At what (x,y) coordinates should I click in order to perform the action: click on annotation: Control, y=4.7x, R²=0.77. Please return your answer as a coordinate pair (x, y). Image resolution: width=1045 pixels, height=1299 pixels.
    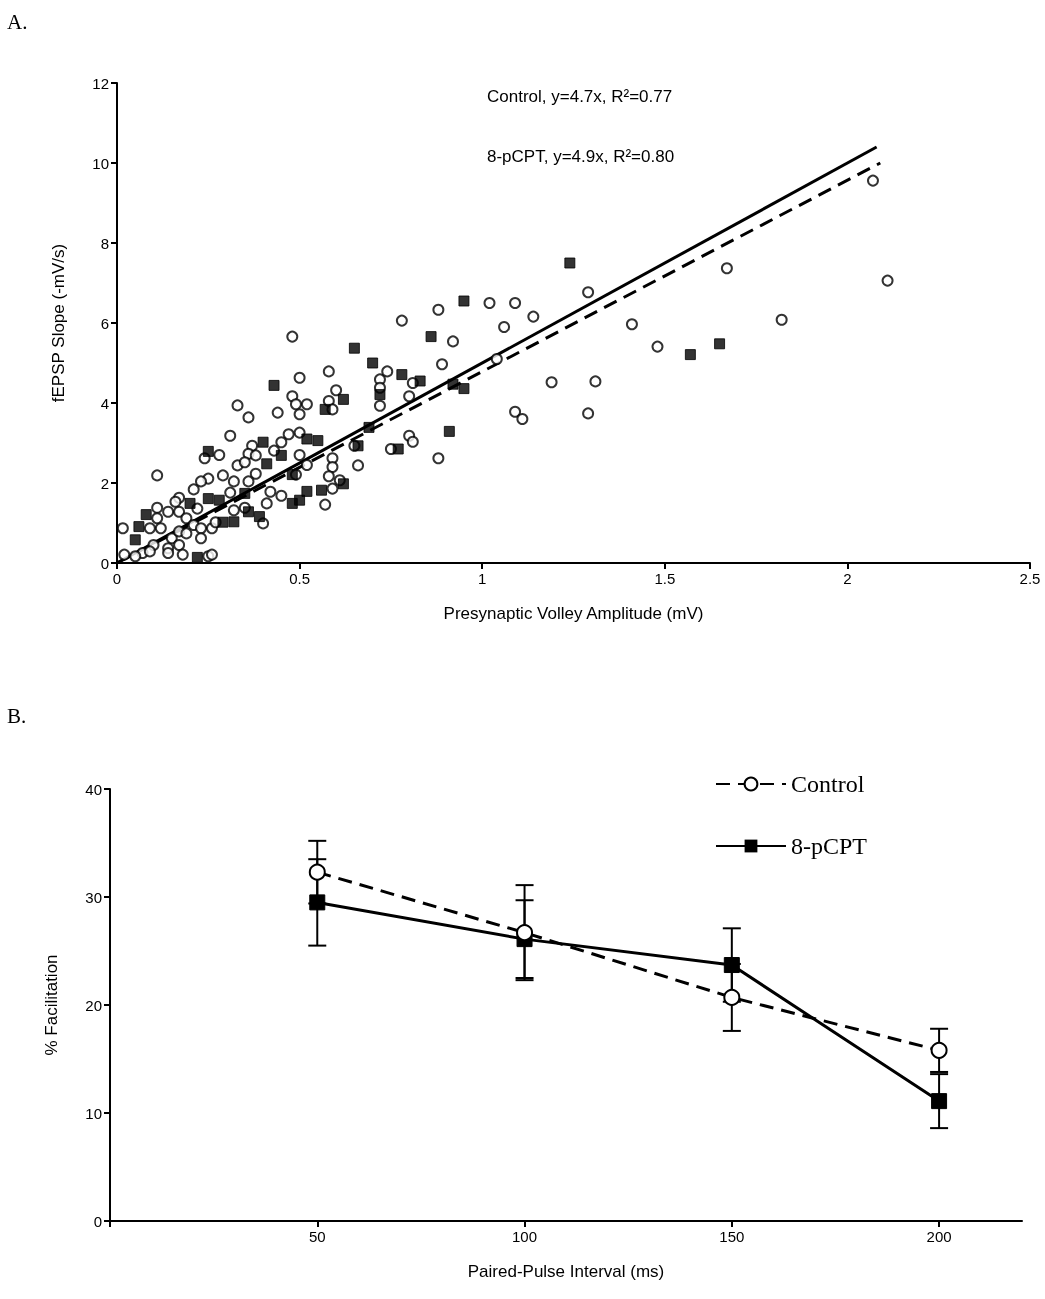
    Looking at the image, I should click on (580, 96).